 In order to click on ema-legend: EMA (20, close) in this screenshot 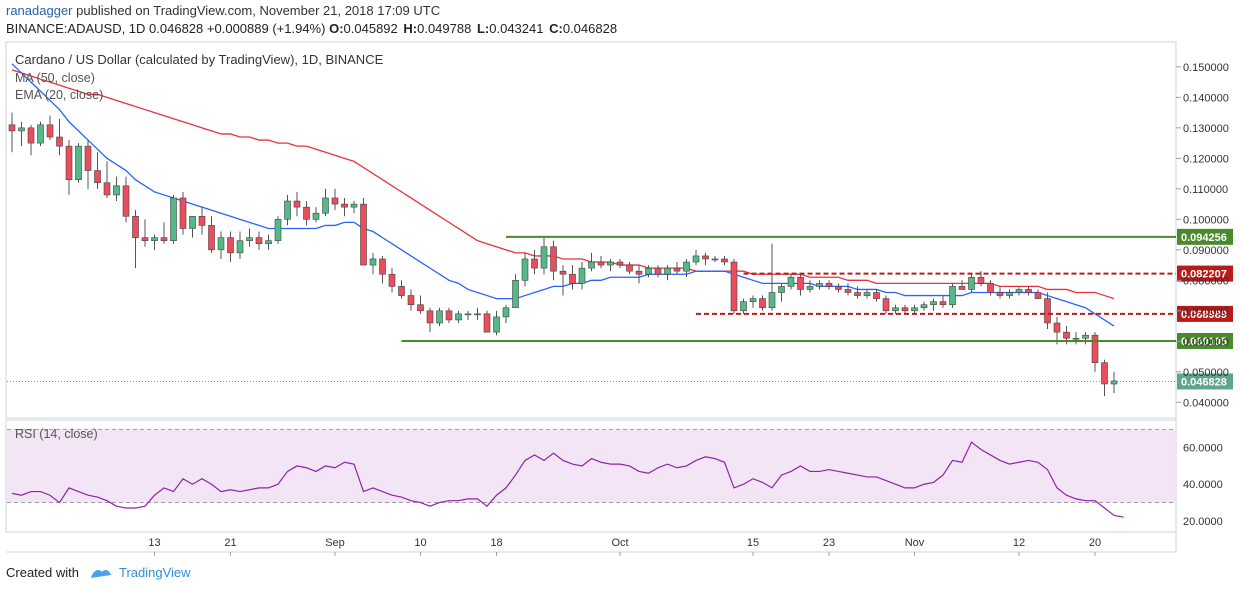, I will do `click(59, 95)`.